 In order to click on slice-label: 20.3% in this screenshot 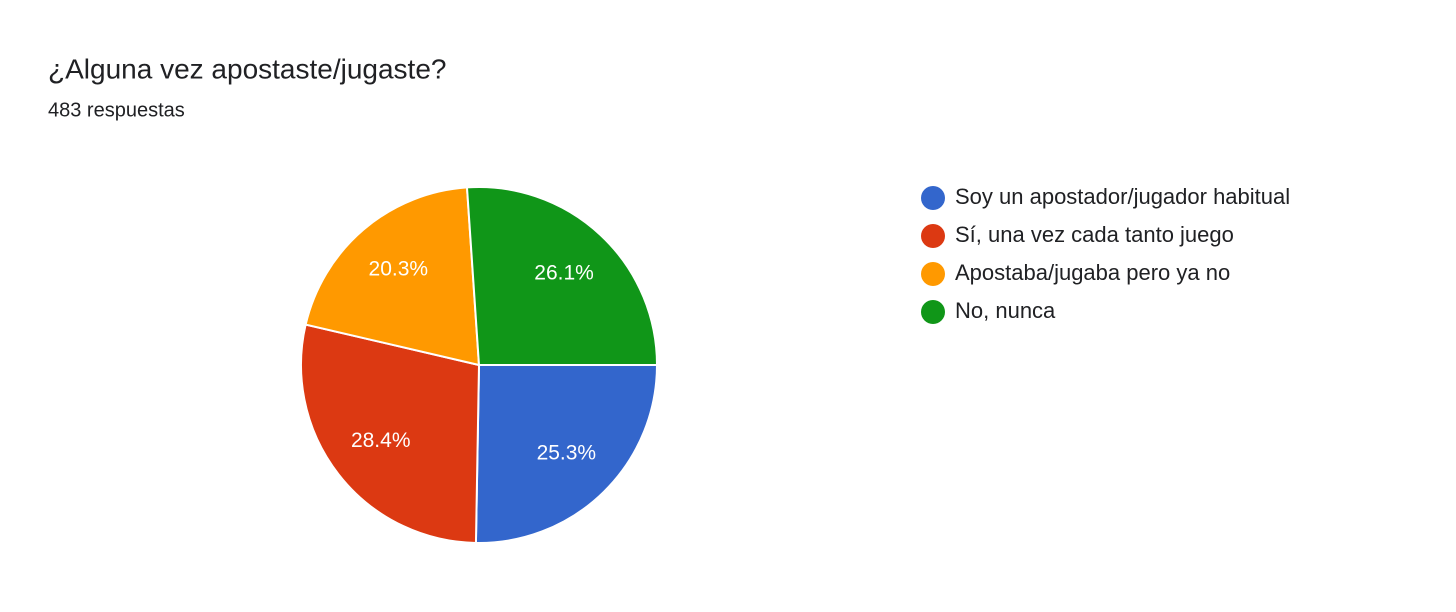, I will do `click(399, 269)`.